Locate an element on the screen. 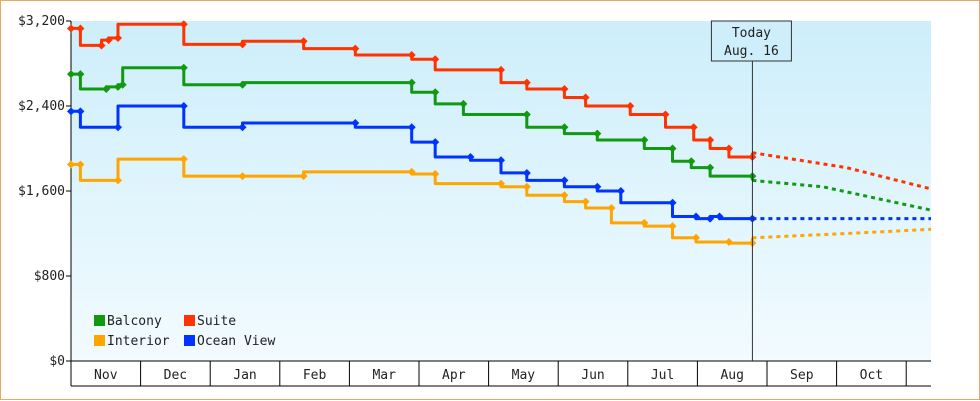 Image resolution: width=980 pixels, height=401 pixels. x-month-label: Mar is located at coordinates (384, 375).